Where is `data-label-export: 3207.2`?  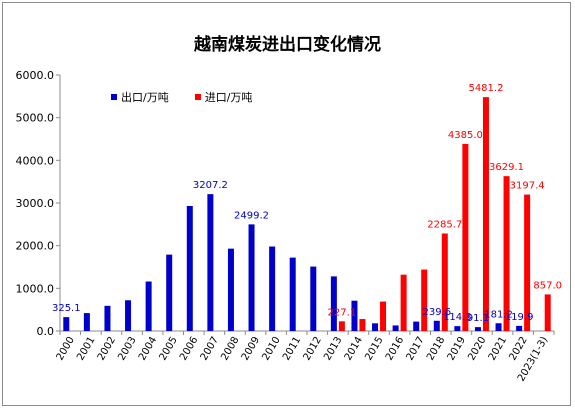 data-label-export: 3207.2 is located at coordinates (210, 185).